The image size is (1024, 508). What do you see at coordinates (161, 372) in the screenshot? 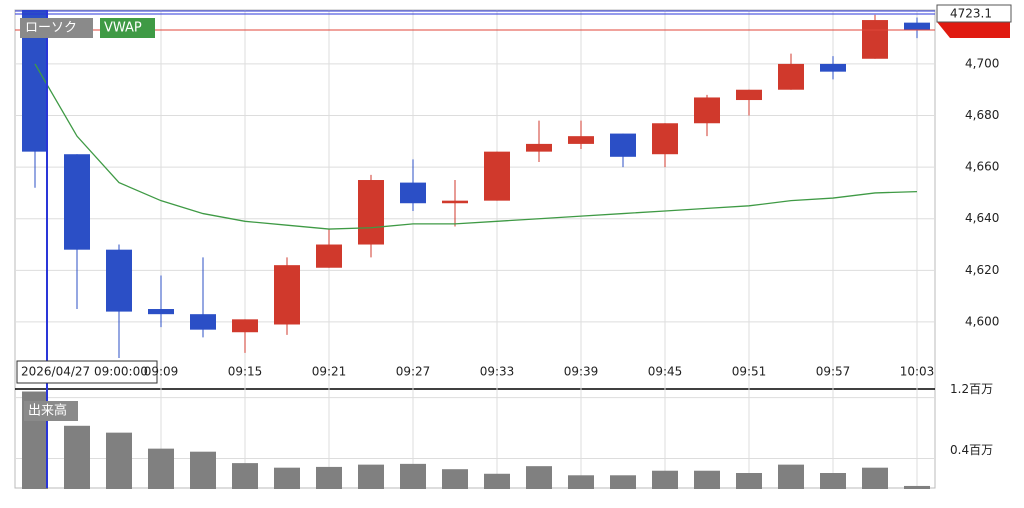
I see `x-tick-label: 09:09` at bounding box center [161, 372].